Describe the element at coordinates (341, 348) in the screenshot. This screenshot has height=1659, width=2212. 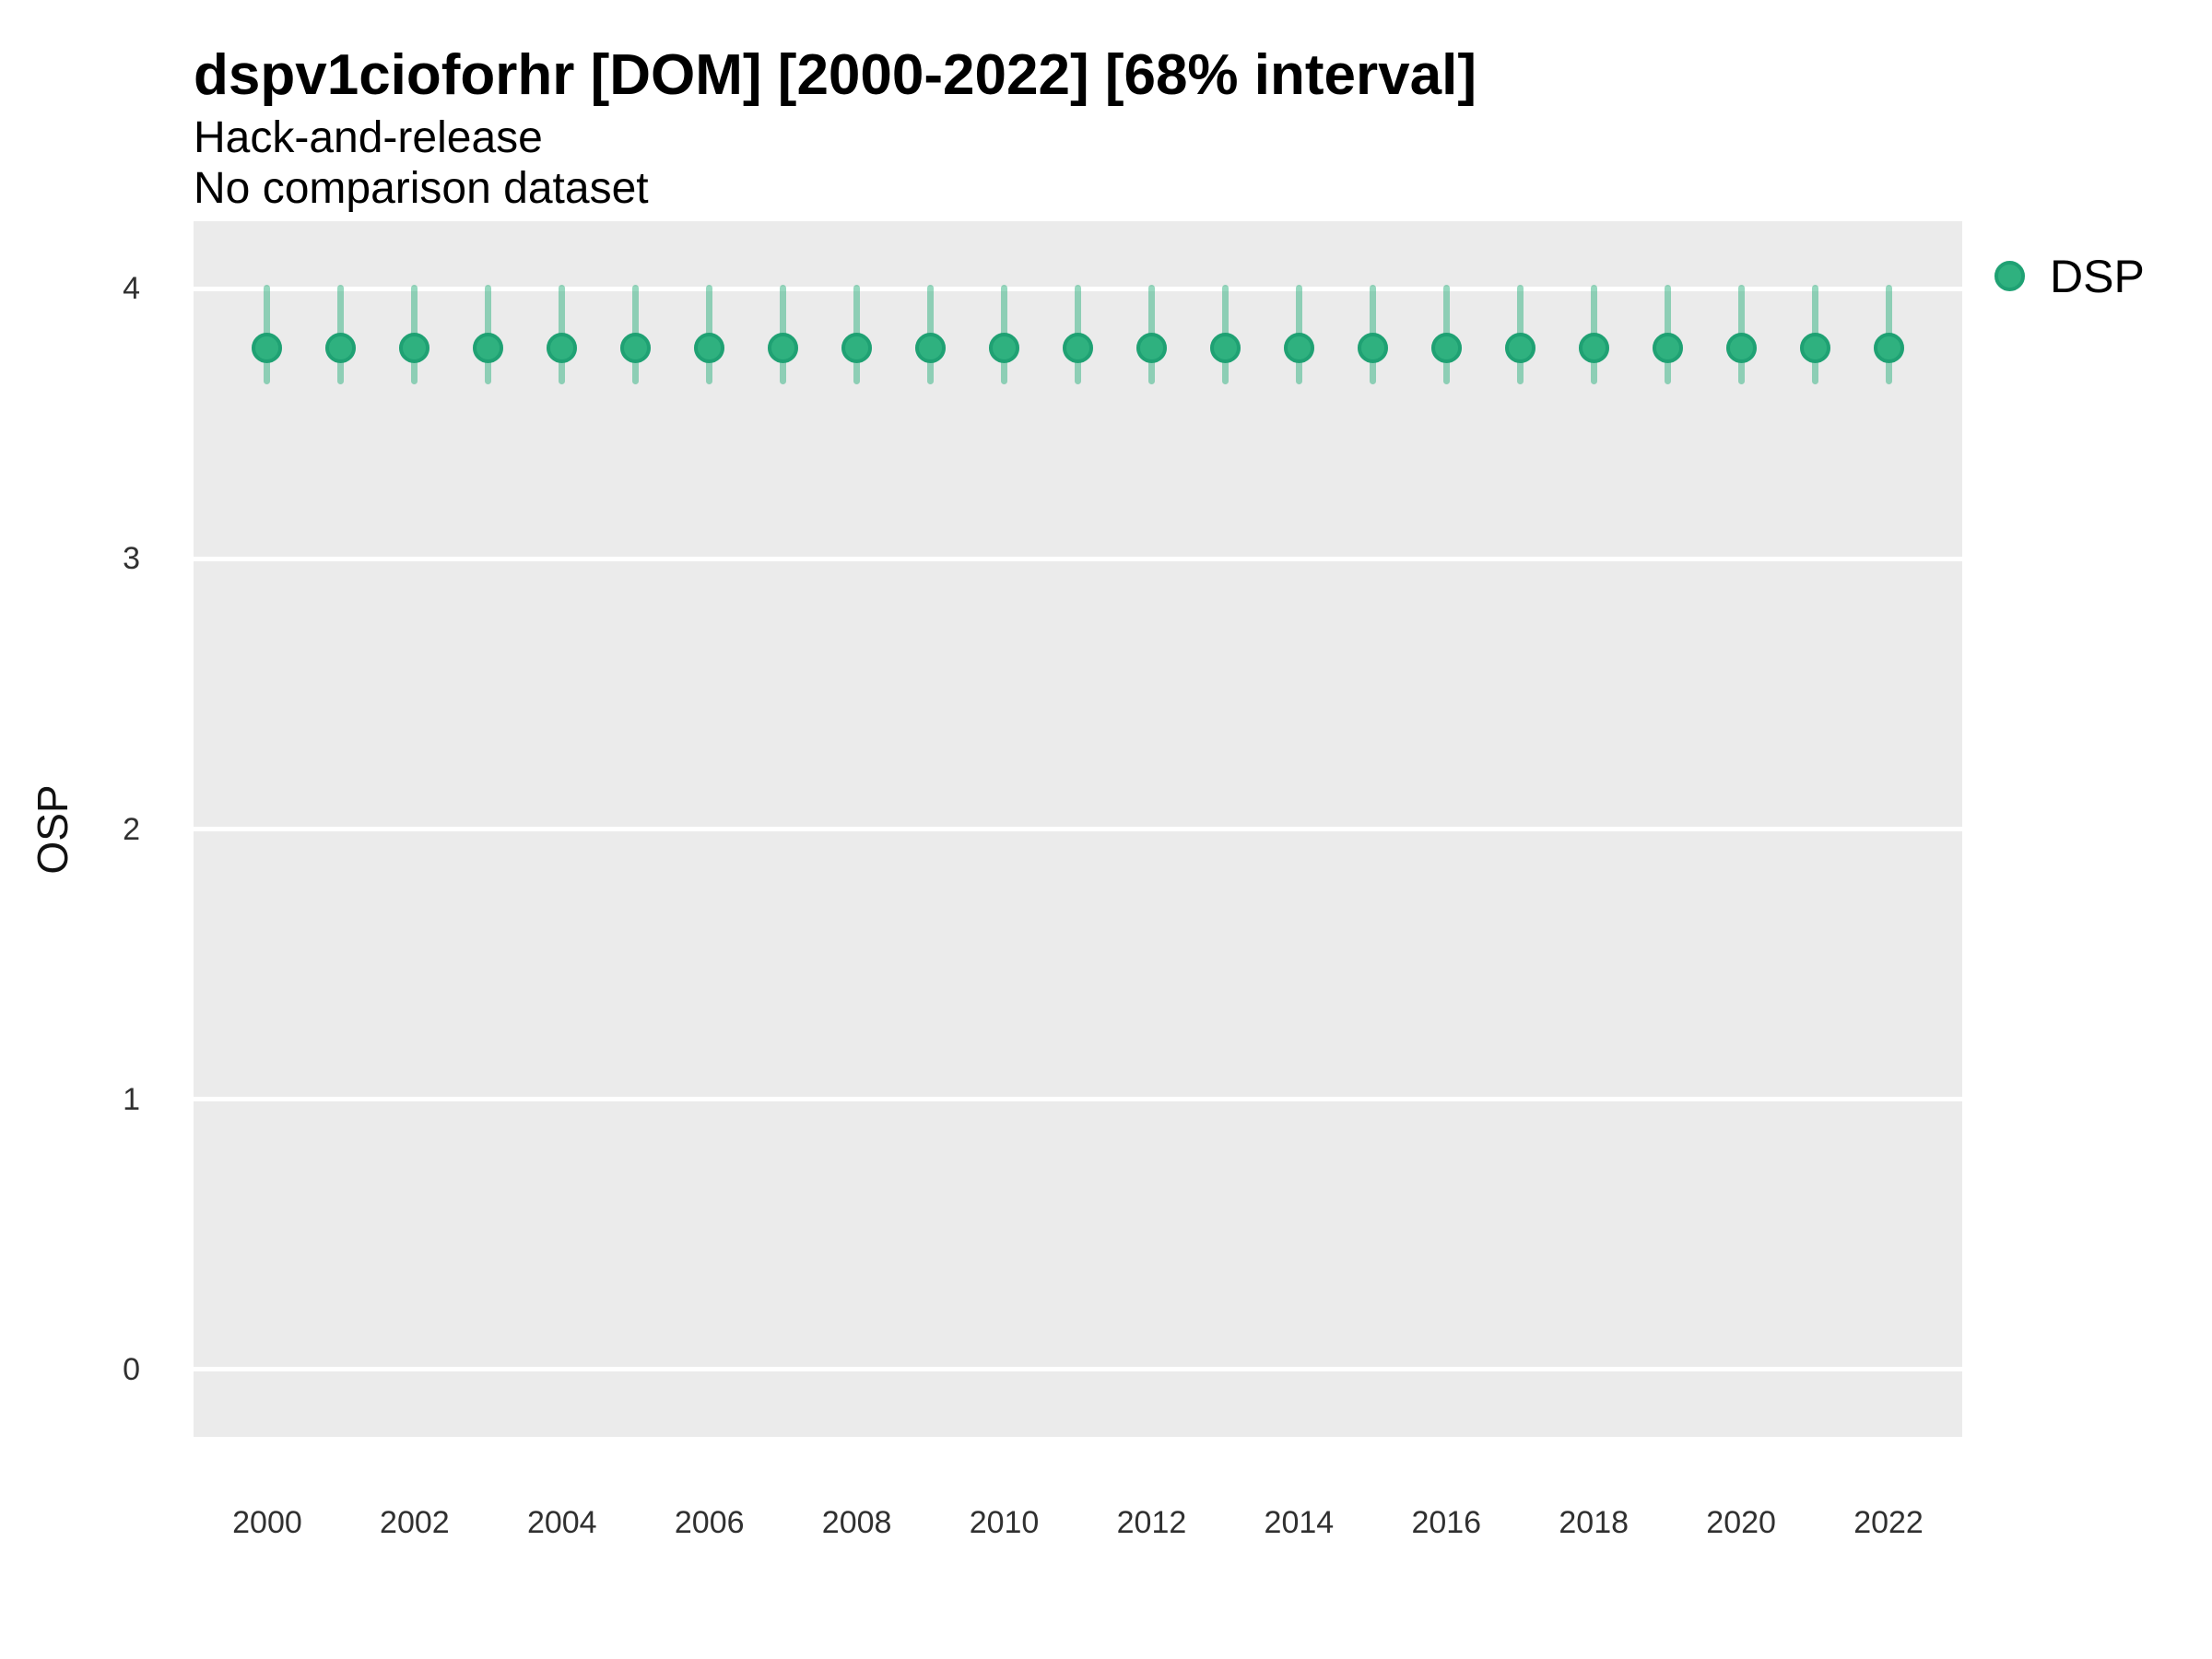
I see `data-point-2001` at that location.